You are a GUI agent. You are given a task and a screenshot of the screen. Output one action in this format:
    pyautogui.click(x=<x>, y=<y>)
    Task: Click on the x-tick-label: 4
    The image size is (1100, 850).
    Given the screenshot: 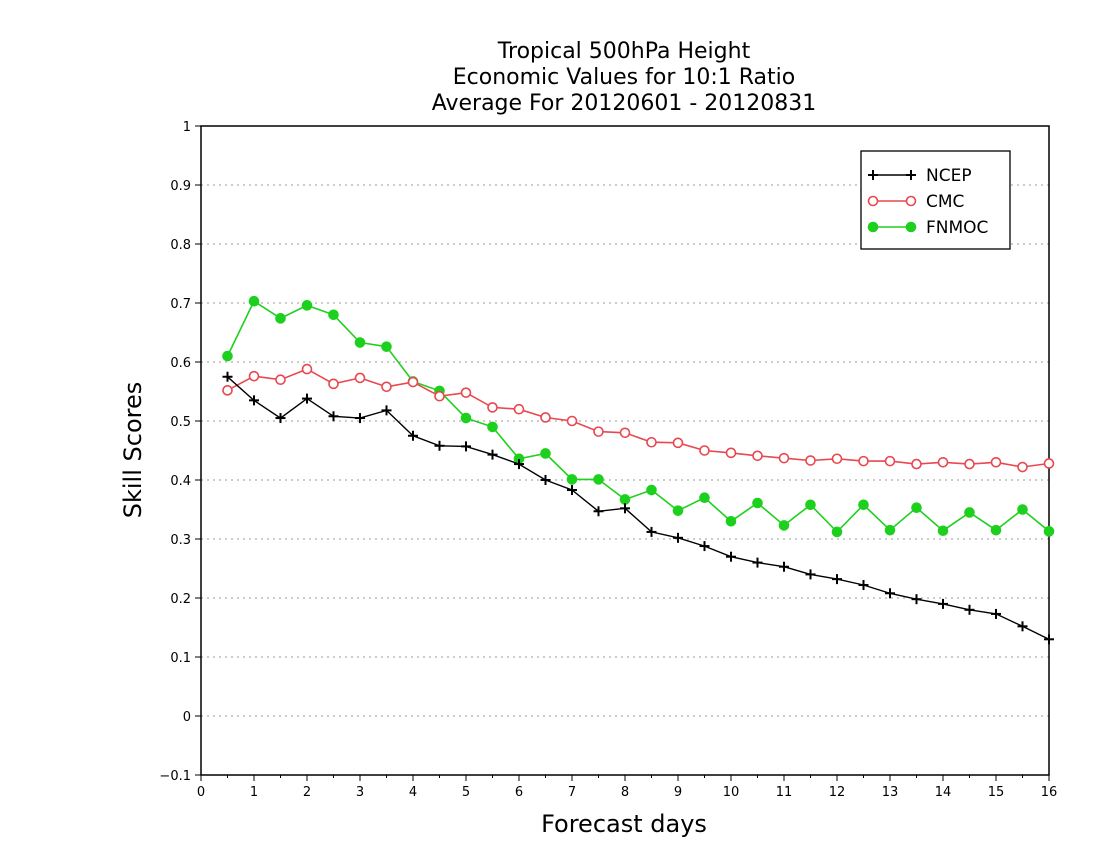 What is the action you would take?
    pyautogui.click(x=413, y=792)
    